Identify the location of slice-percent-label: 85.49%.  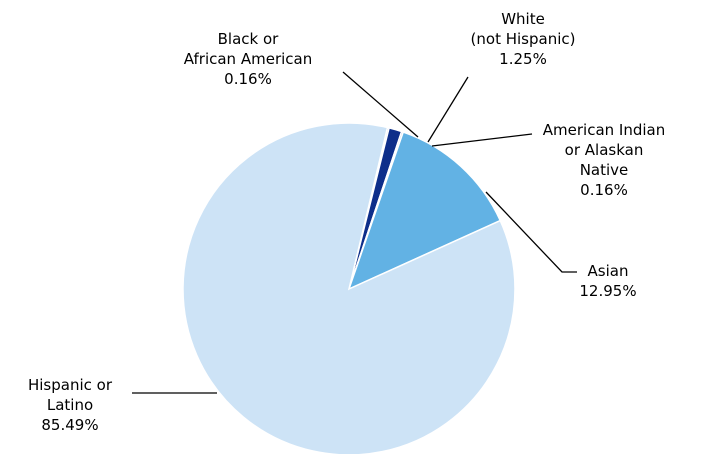
(69, 425).